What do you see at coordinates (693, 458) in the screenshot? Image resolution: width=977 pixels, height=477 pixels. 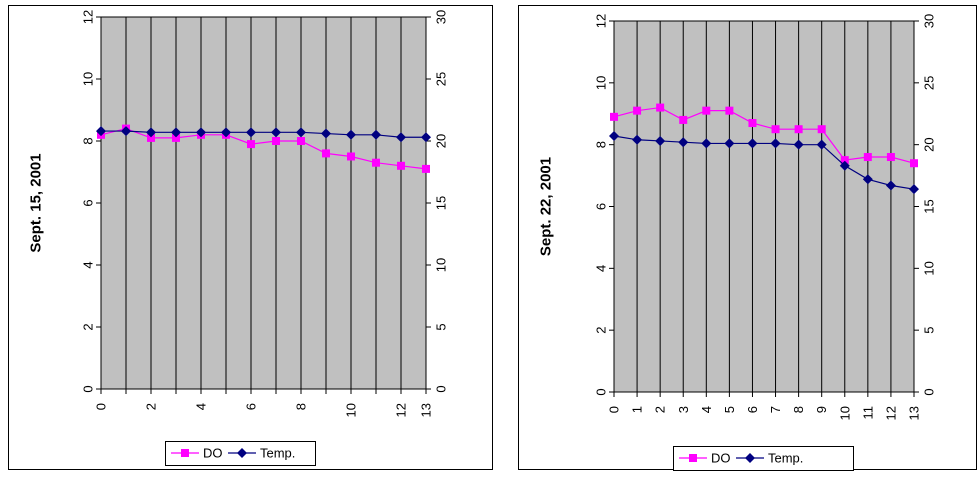 I see `legend-marker-do` at bounding box center [693, 458].